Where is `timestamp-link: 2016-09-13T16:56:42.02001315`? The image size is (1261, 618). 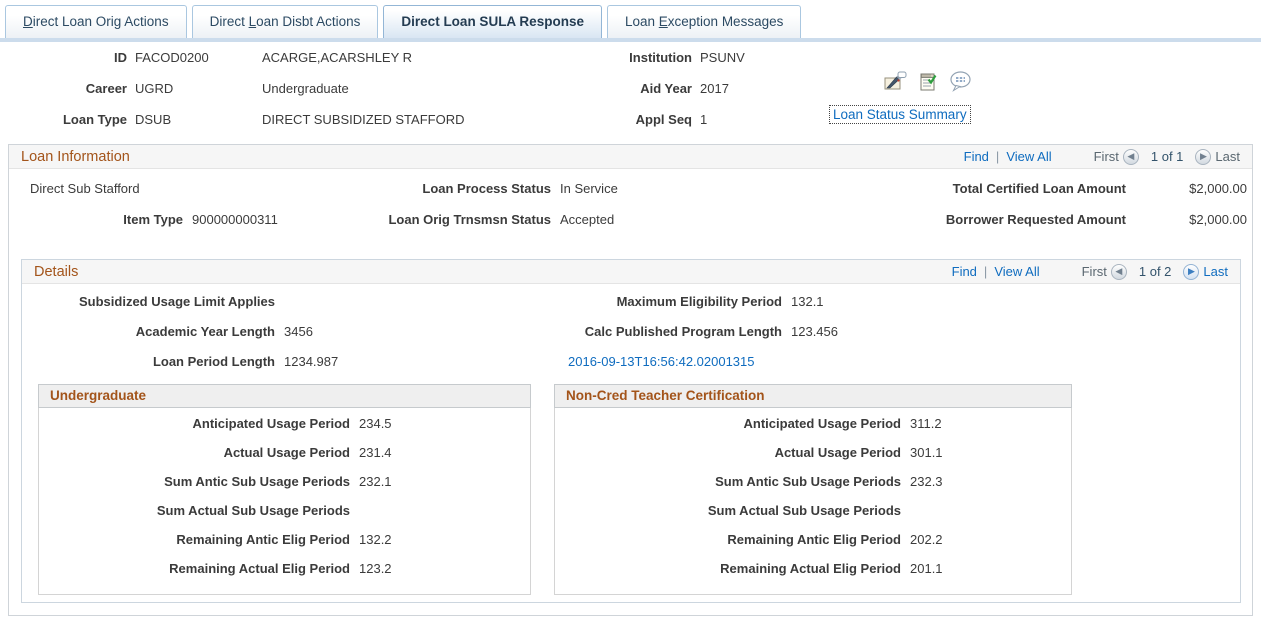 timestamp-link: 2016-09-13T16:56:42.02001315 is located at coordinates (661, 361).